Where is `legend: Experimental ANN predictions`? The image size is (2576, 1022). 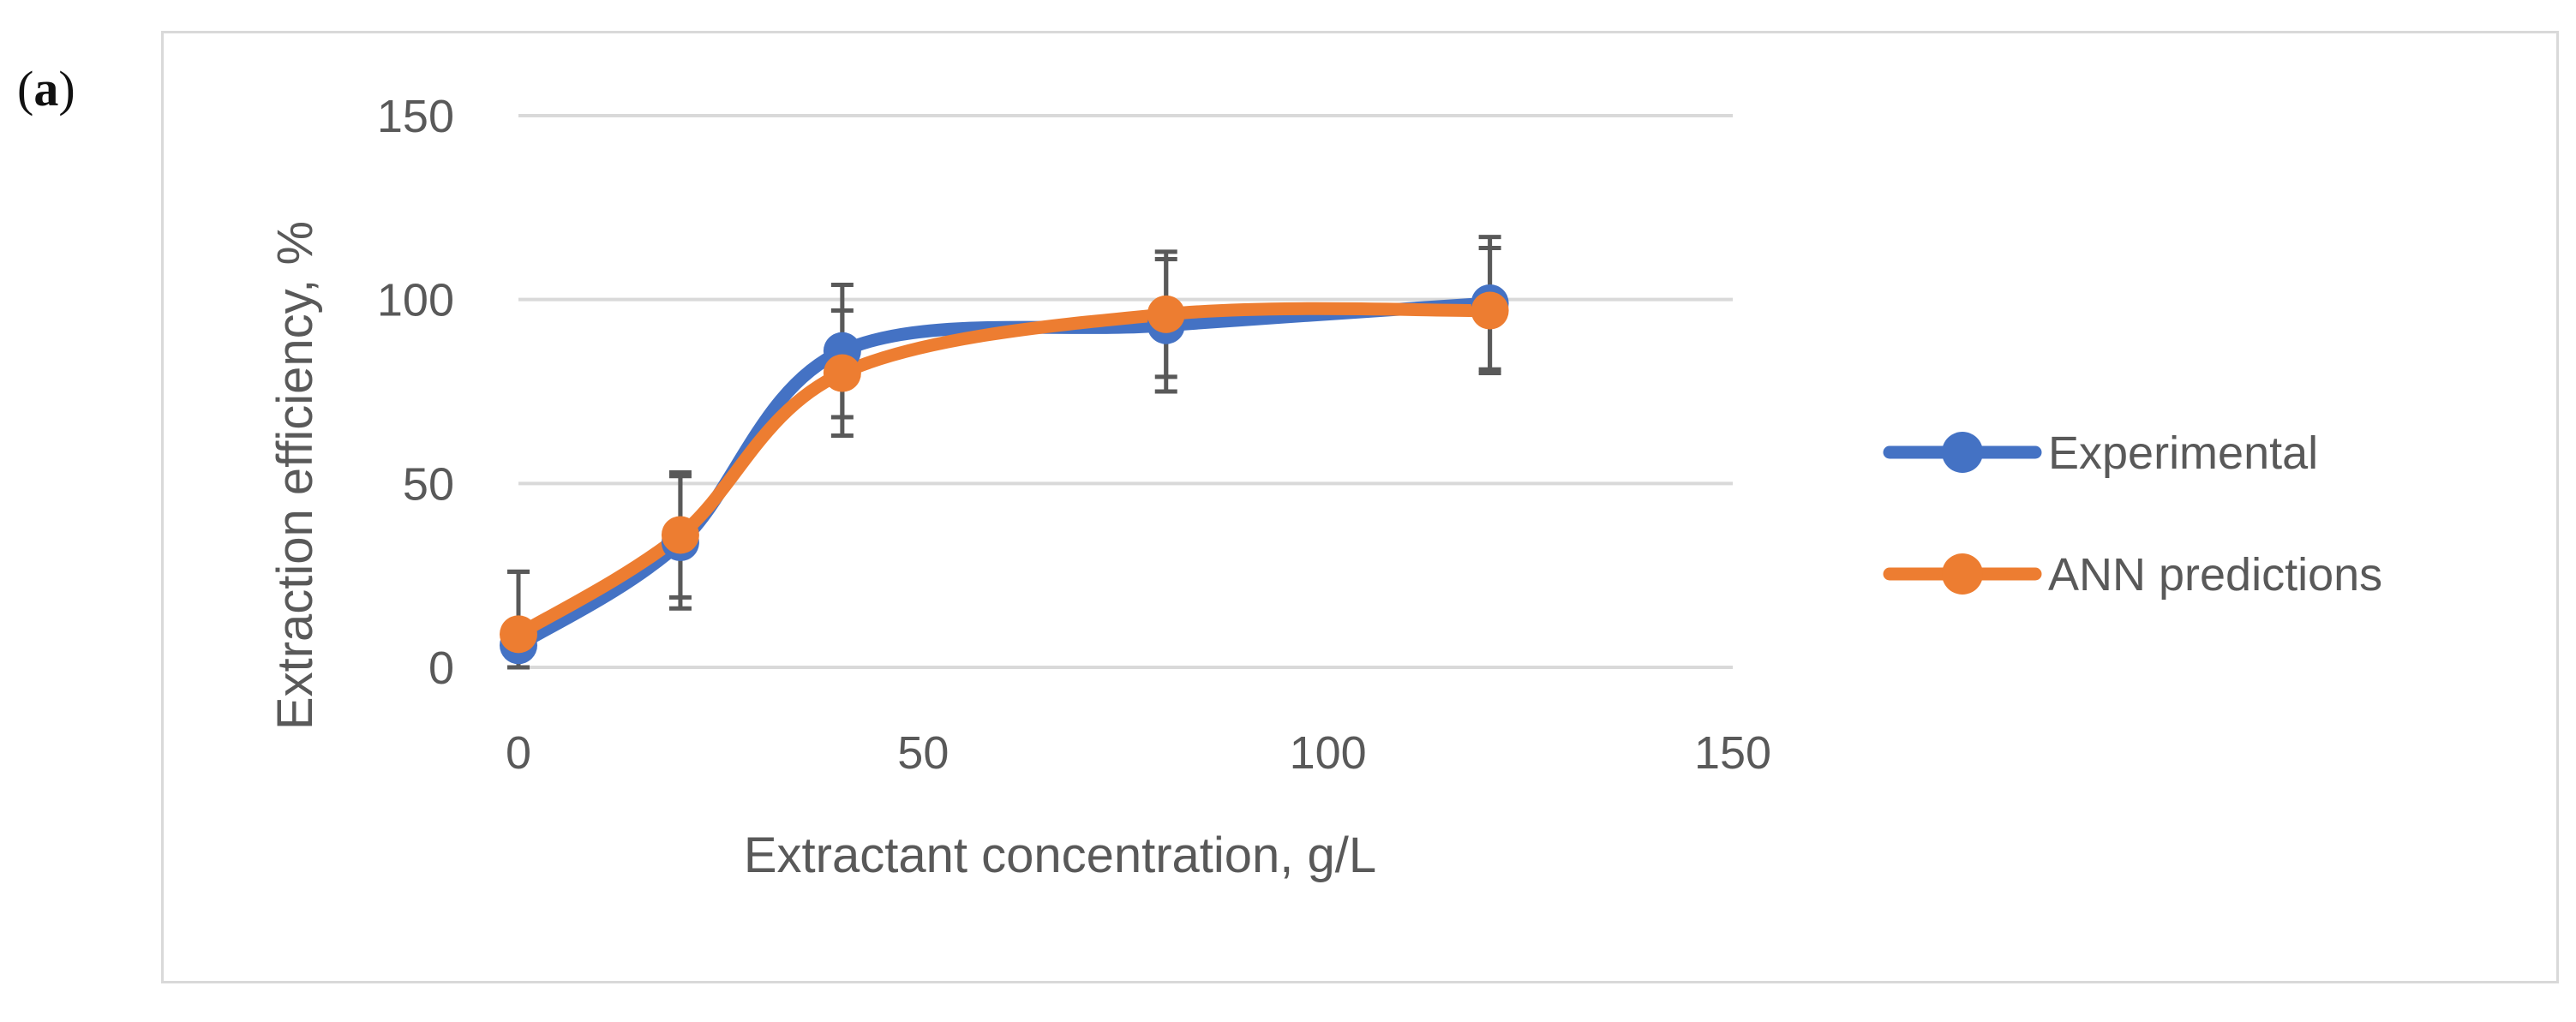 legend: Experimental ANN predictions is located at coordinates (2132, 514).